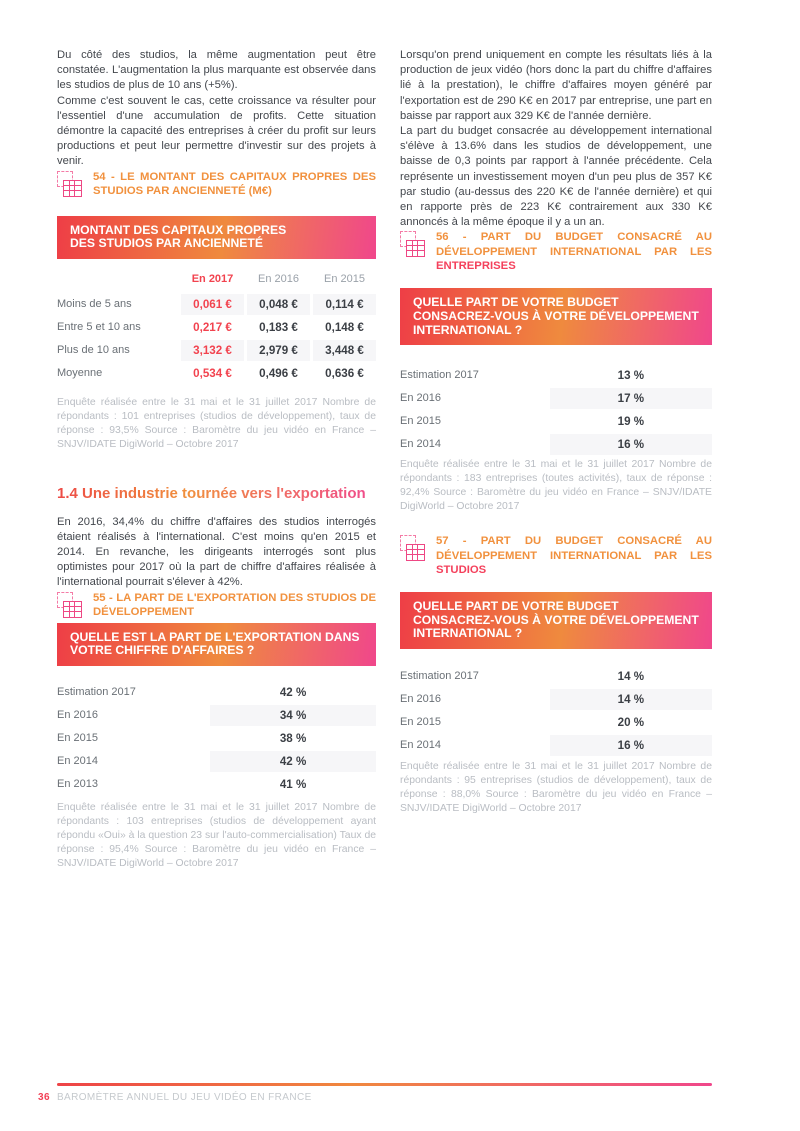  What do you see at coordinates (80, 373) in the screenshot?
I see `row-label: Moyenne` at bounding box center [80, 373].